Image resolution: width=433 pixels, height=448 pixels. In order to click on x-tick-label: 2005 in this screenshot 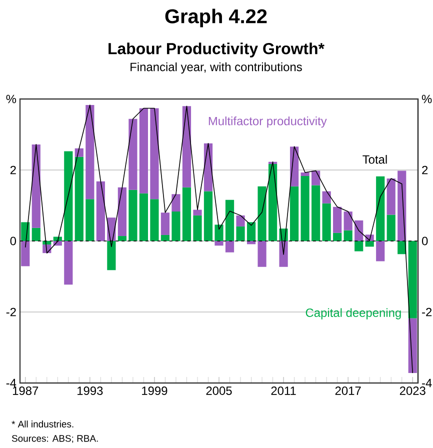, I will do `click(219, 390)`.